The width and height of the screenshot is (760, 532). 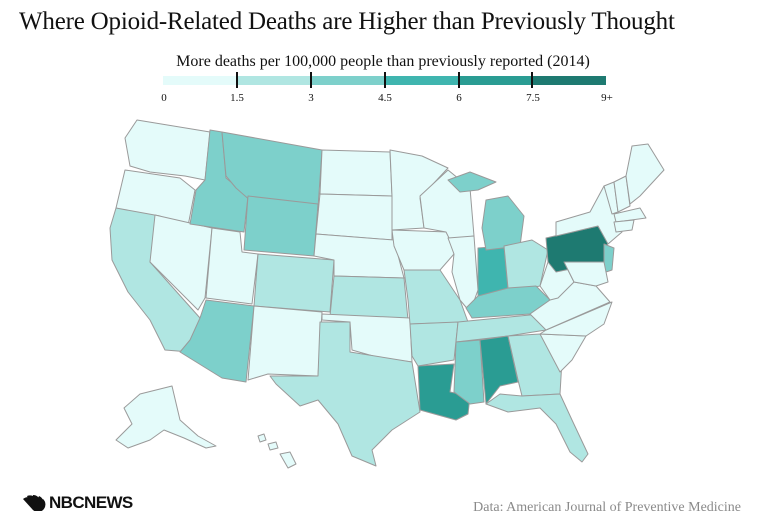 I want to click on legend-tick-label: 1.5, so click(x=237, y=98).